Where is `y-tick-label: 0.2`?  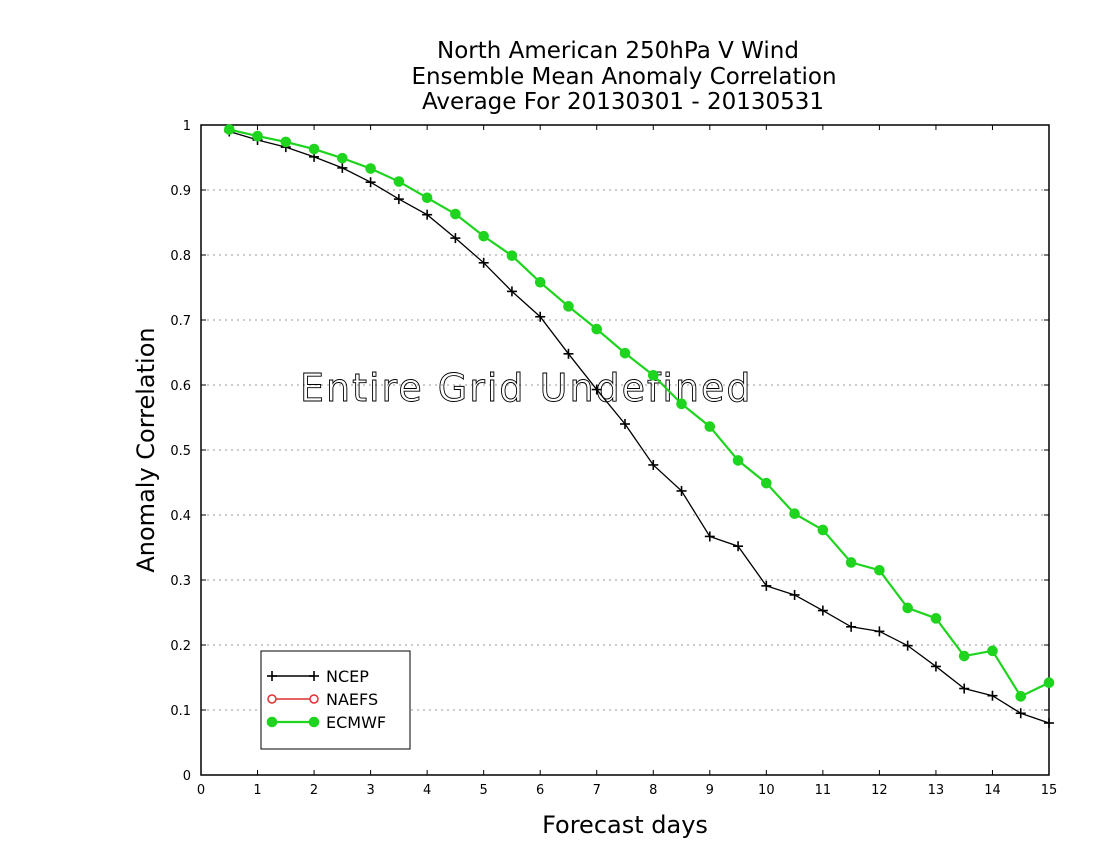
y-tick-label: 0.2 is located at coordinates (180, 646).